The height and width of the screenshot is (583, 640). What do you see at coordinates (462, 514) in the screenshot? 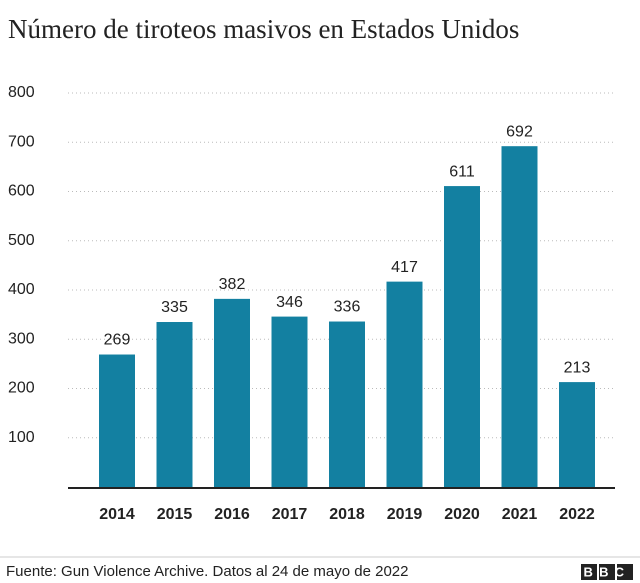
I see `x-tick-label: 2020` at bounding box center [462, 514].